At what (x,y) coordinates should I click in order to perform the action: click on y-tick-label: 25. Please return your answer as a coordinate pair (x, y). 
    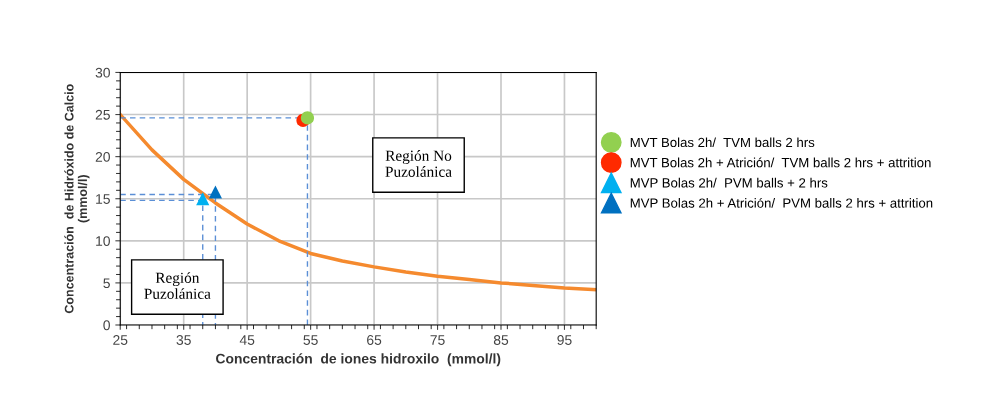
    Looking at the image, I should click on (102, 114).